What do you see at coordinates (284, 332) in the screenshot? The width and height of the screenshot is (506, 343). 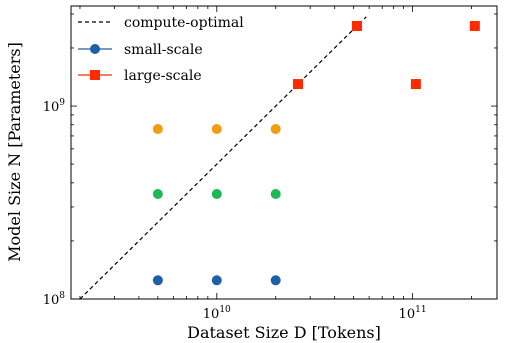 I see `x-axis-label: Dataset Size D [Tokens]` at bounding box center [284, 332].